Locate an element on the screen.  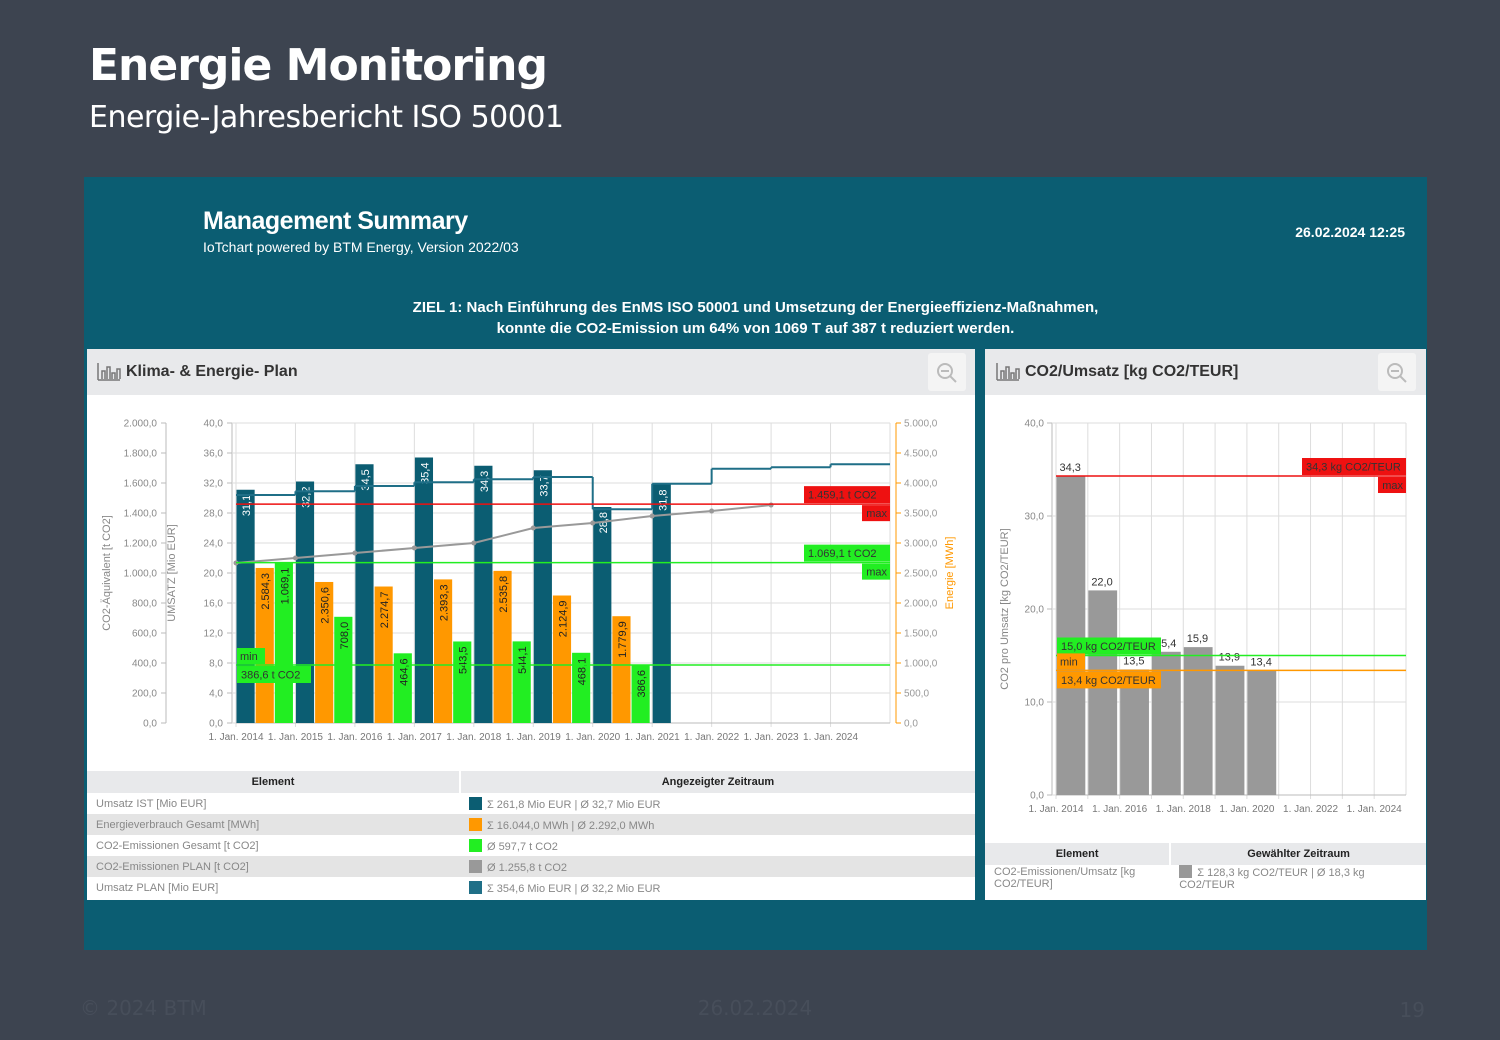
axis-title: Energie [MWh] is located at coordinates (950, 573).